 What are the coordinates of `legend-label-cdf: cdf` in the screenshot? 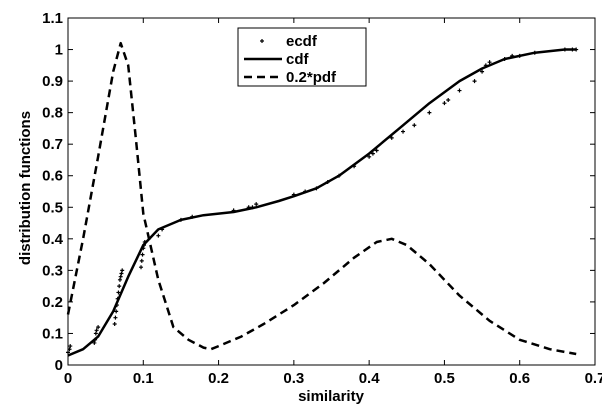 It's located at (298, 59).